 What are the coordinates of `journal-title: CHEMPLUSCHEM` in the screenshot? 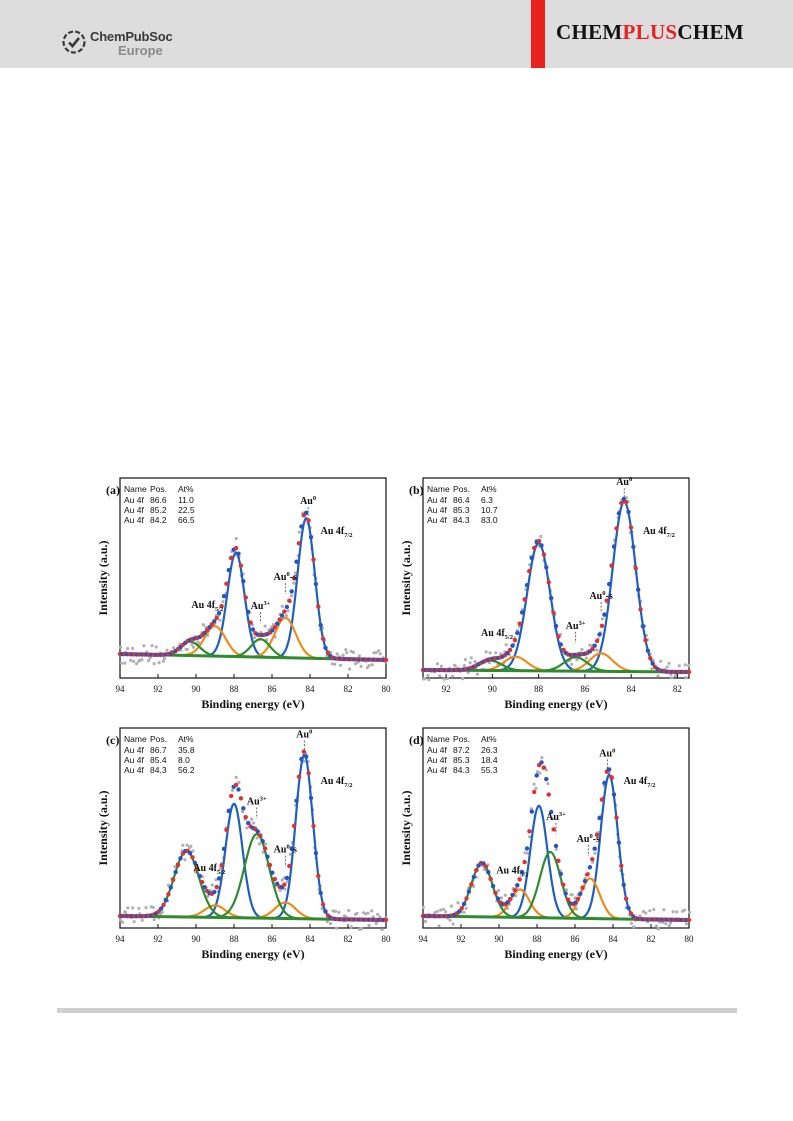 It's located at (650, 32).